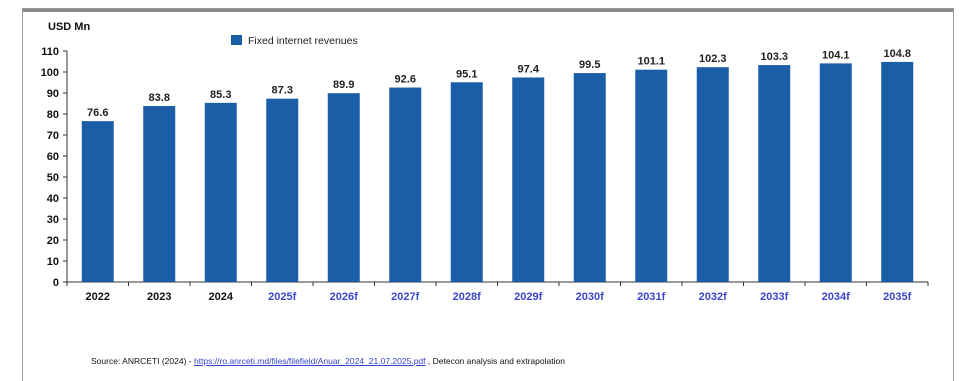  I want to click on y-tick-label: 20, so click(53, 241).